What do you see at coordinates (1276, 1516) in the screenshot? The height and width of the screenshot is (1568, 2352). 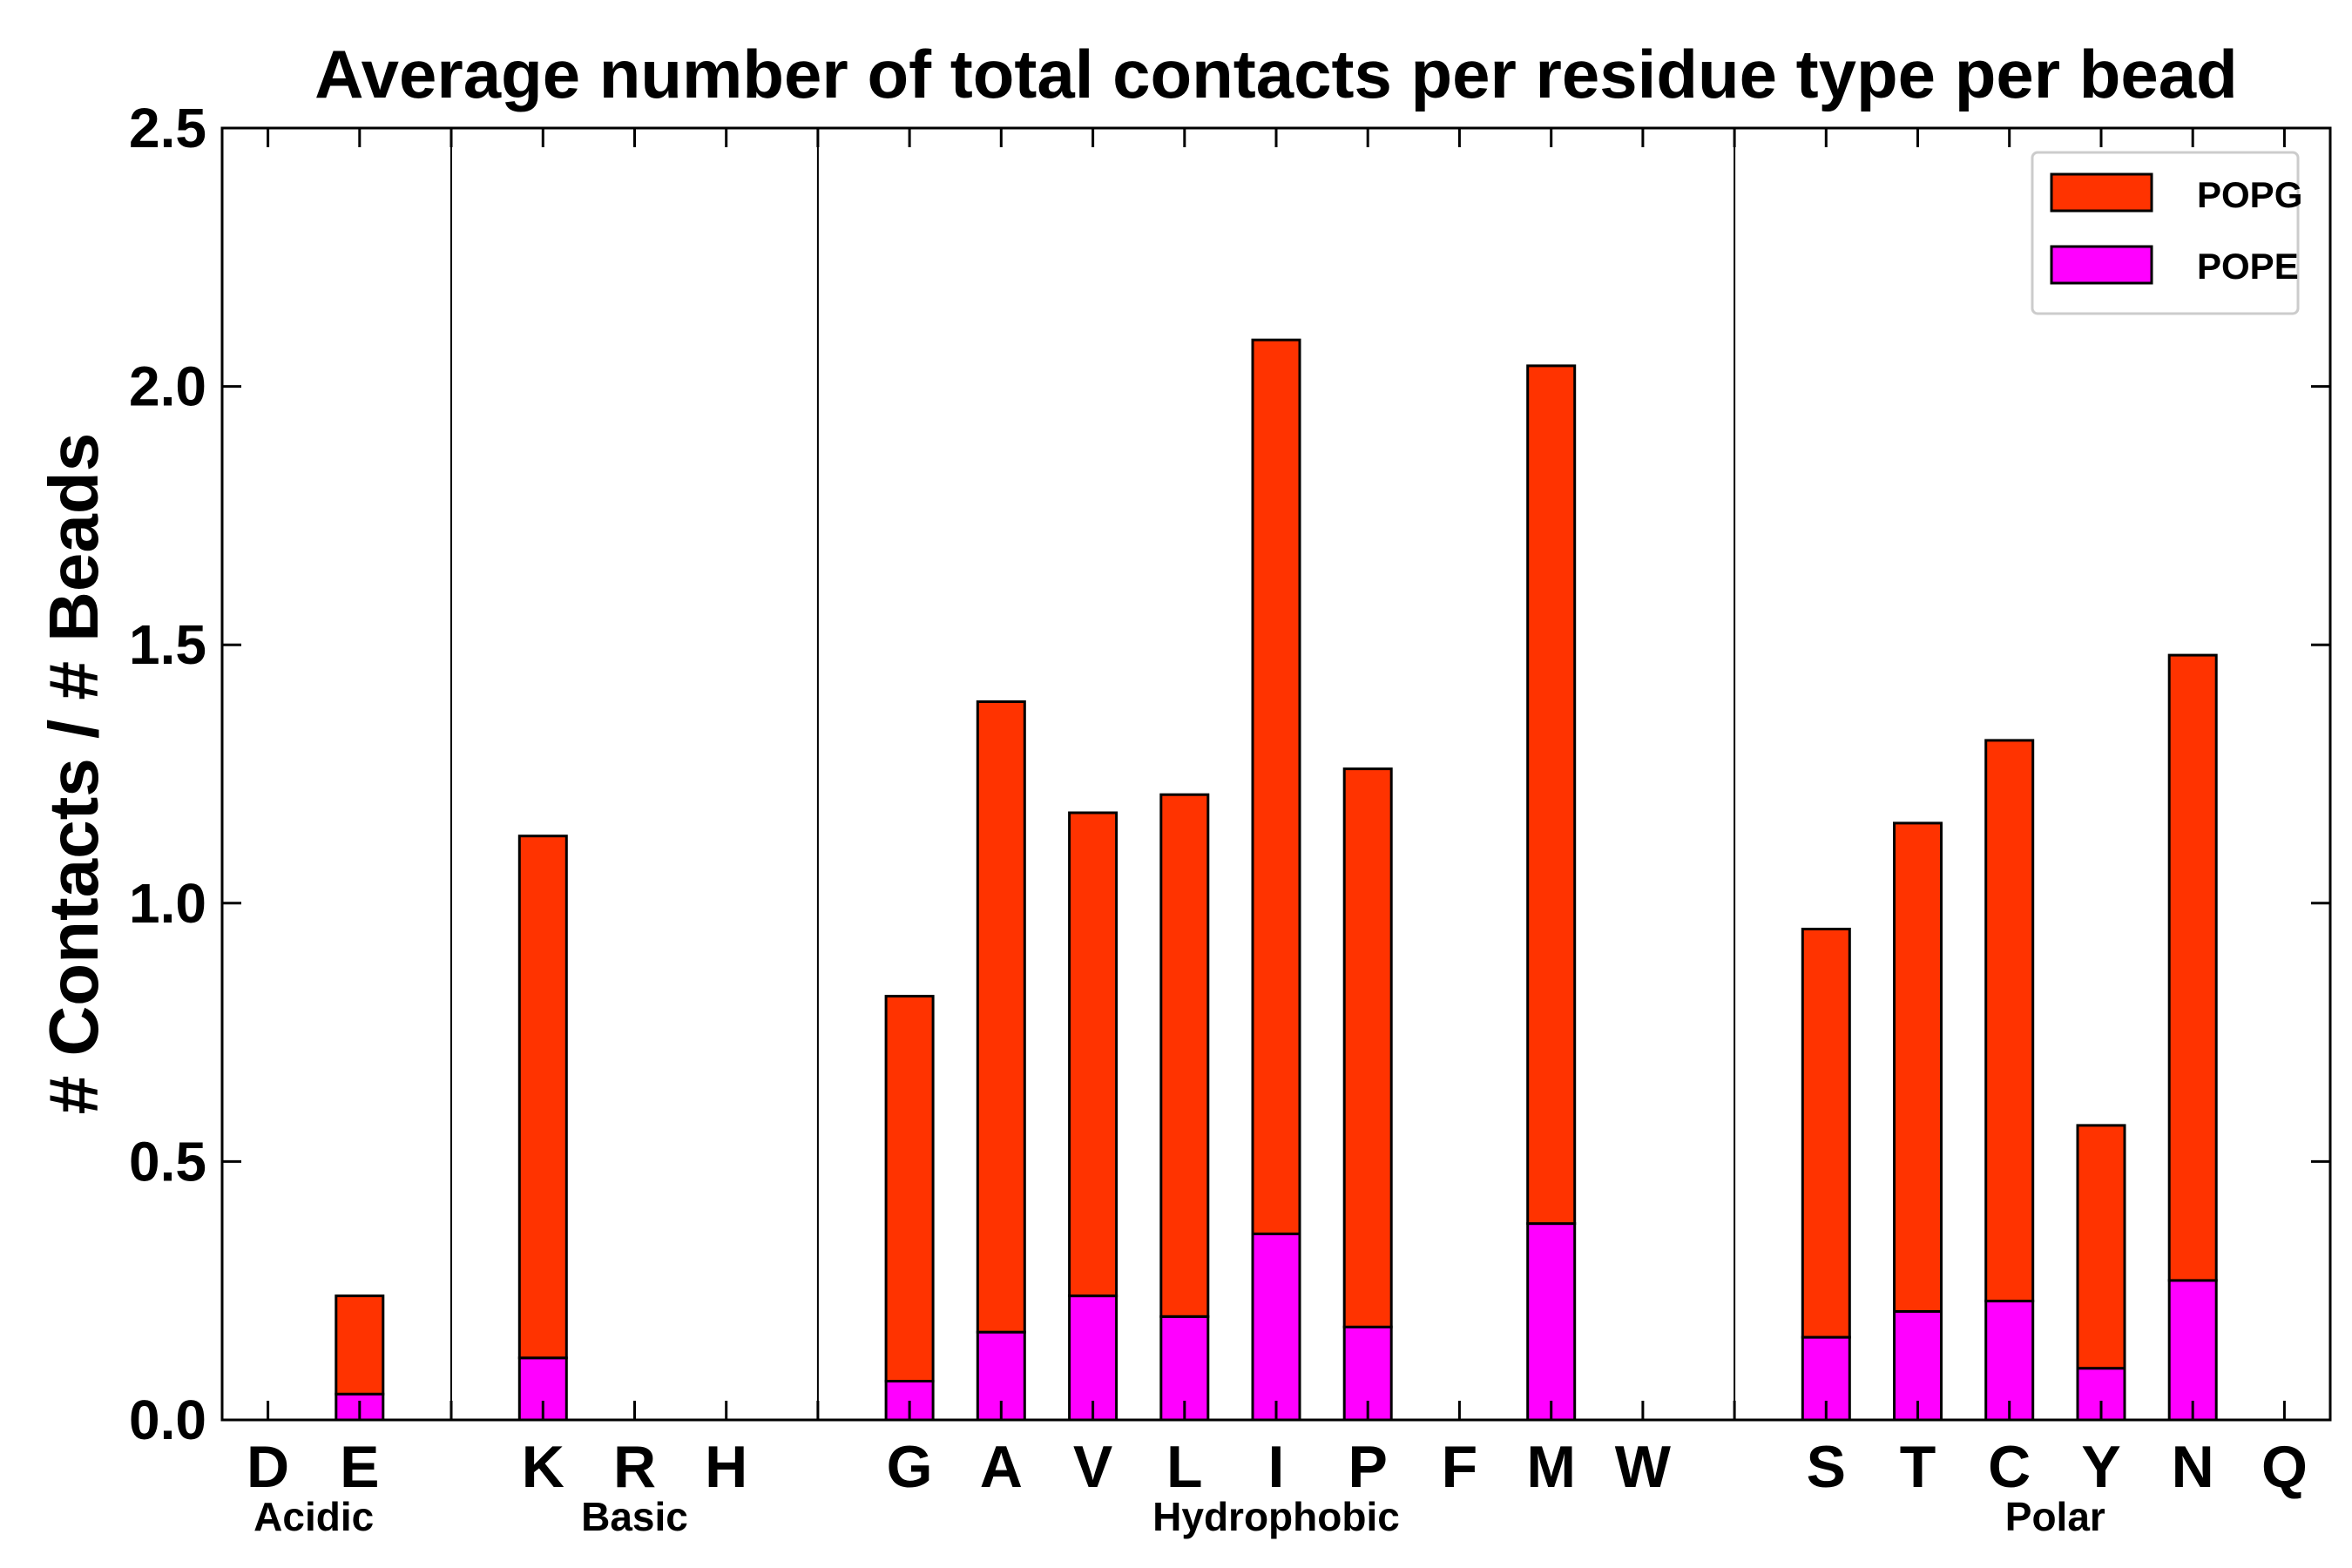 I see `group-label-hydrophobic: Hydrophobic` at bounding box center [1276, 1516].